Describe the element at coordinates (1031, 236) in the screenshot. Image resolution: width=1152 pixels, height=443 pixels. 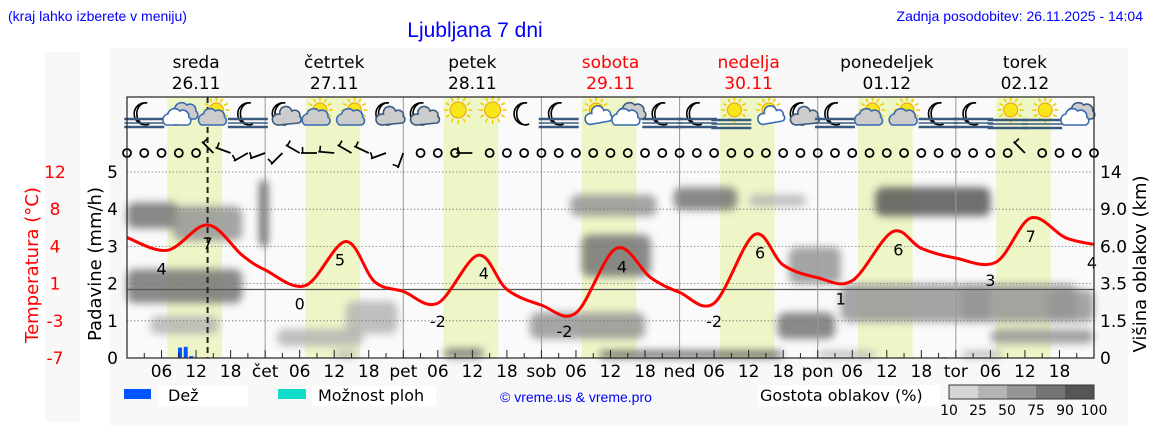
I see `temperature-label: 7` at that location.